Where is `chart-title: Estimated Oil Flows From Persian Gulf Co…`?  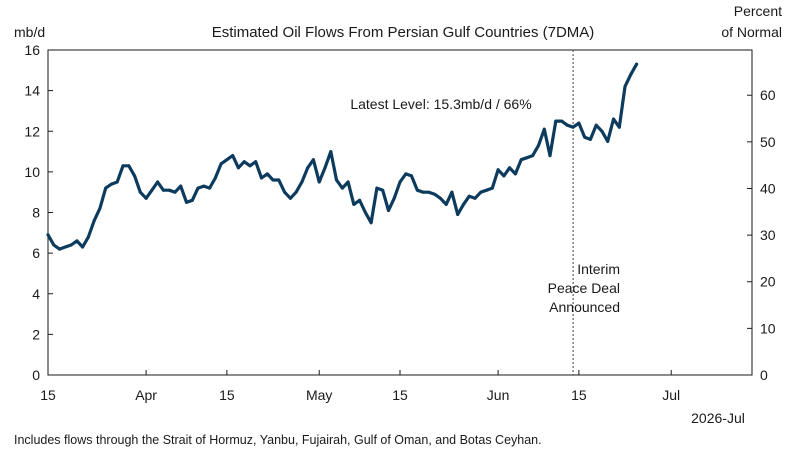 chart-title: Estimated Oil Flows From Persian Gulf Co… is located at coordinates (403, 32).